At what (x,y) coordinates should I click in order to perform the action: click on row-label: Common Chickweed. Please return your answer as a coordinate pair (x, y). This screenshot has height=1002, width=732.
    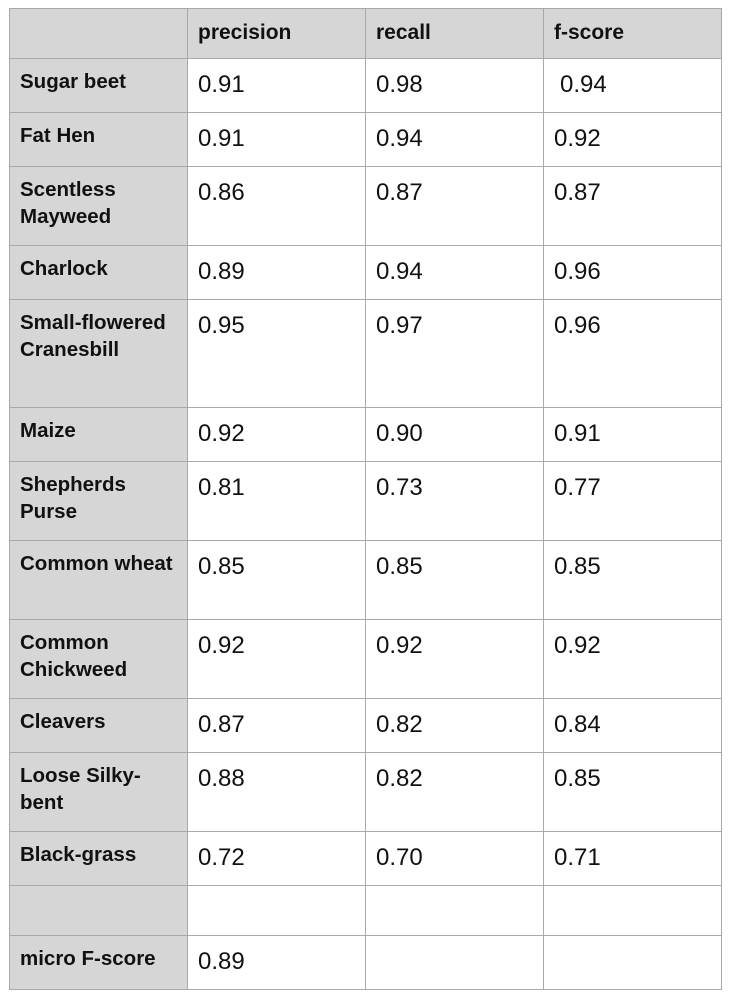
    Looking at the image, I should click on (98, 659).